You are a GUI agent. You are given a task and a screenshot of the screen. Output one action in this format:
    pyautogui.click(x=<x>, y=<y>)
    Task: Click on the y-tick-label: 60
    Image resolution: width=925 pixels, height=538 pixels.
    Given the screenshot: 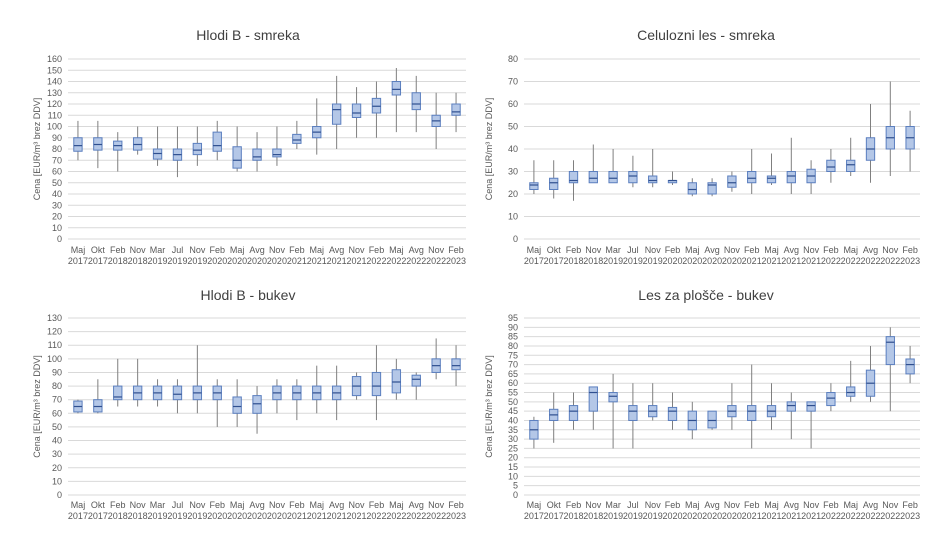 What is the action you would take?
    pyautogui.click(x=513, y=104)
    